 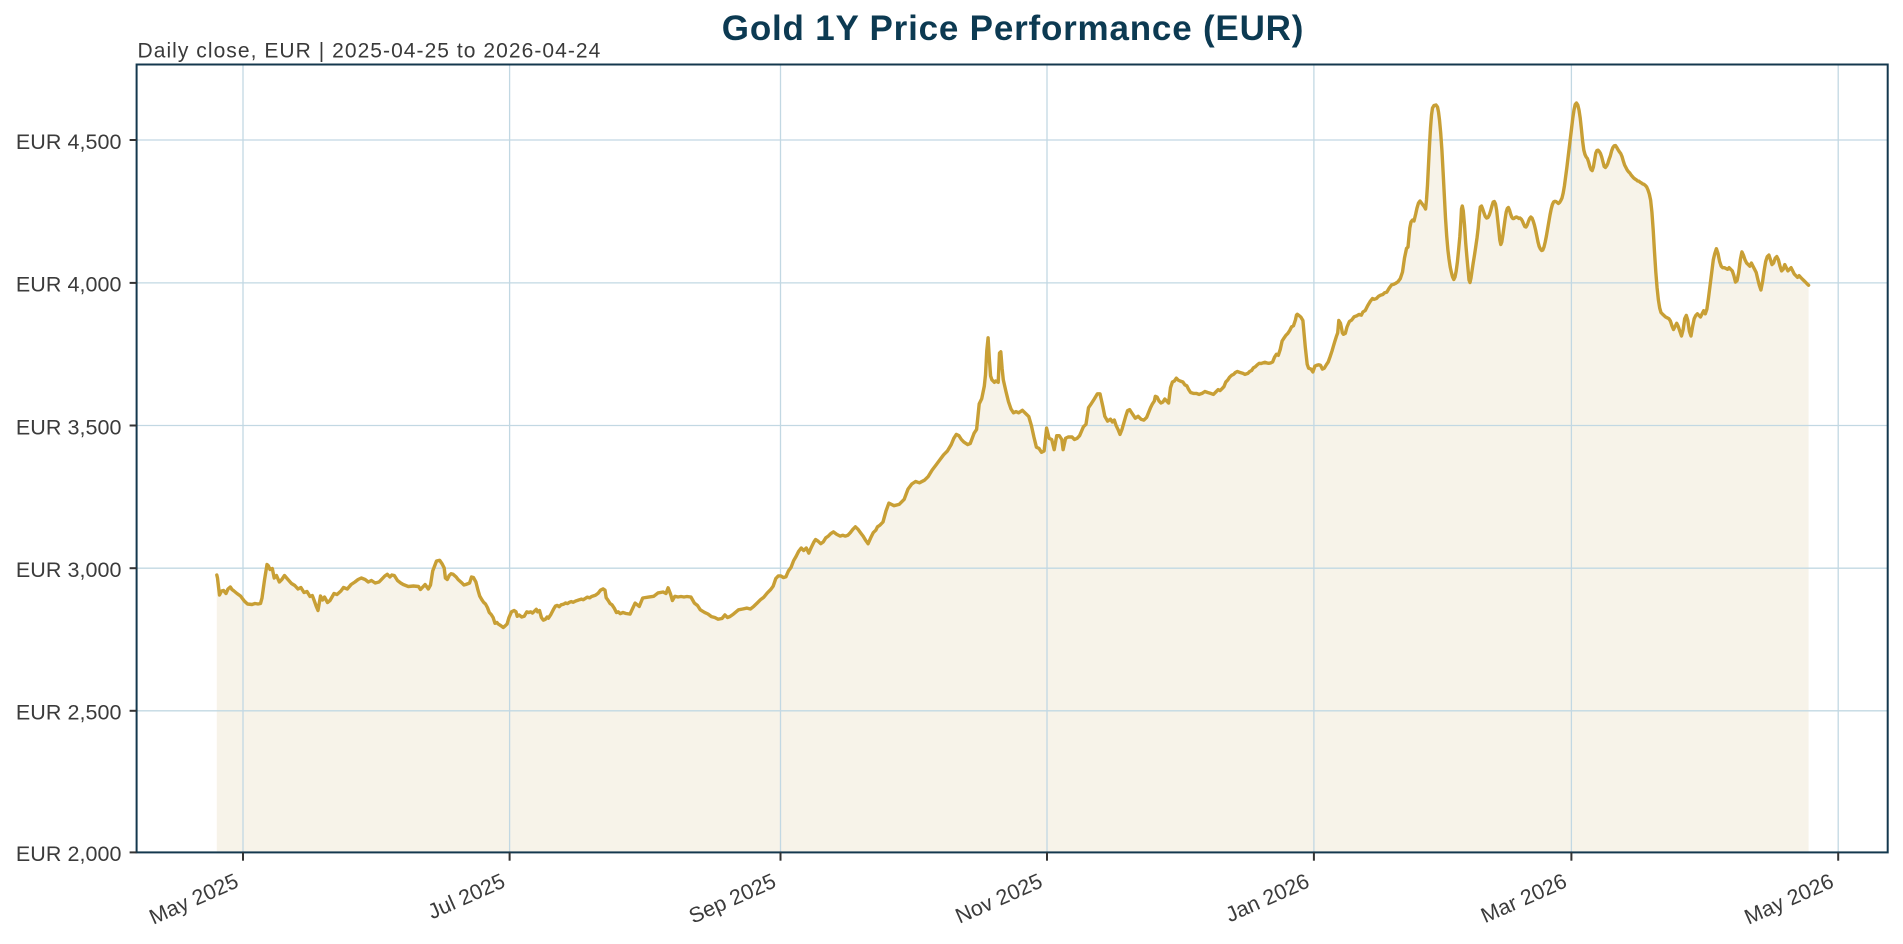 I want to click on svg-text:Gold 1Y Price Performance (EUR: Gold 1Y Price Performance (EUR), so click(x=1013, y=28).